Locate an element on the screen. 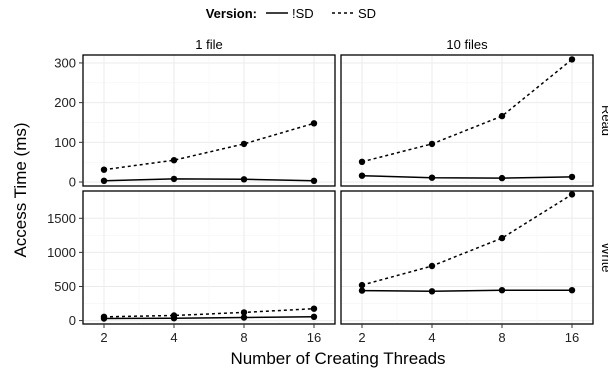 The image size is (608, 373). y-tick-label: 200 is located at coordinates (65, 102).